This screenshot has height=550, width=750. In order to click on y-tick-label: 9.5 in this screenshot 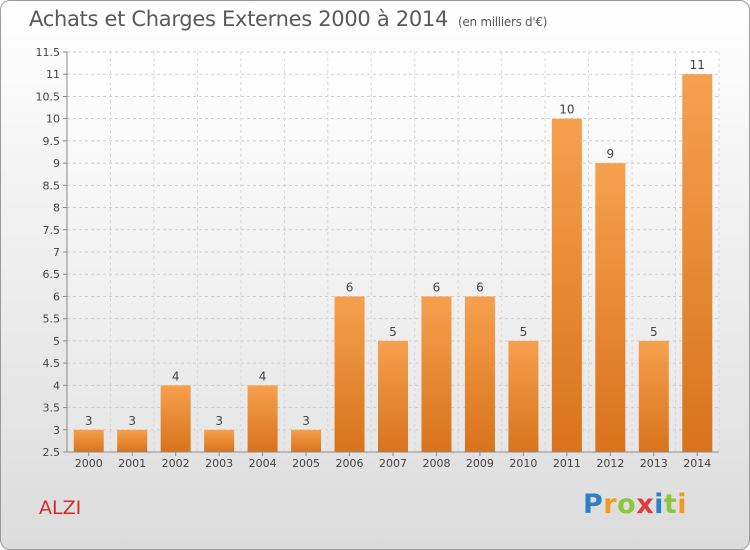, I will do `click(52, 141)`.